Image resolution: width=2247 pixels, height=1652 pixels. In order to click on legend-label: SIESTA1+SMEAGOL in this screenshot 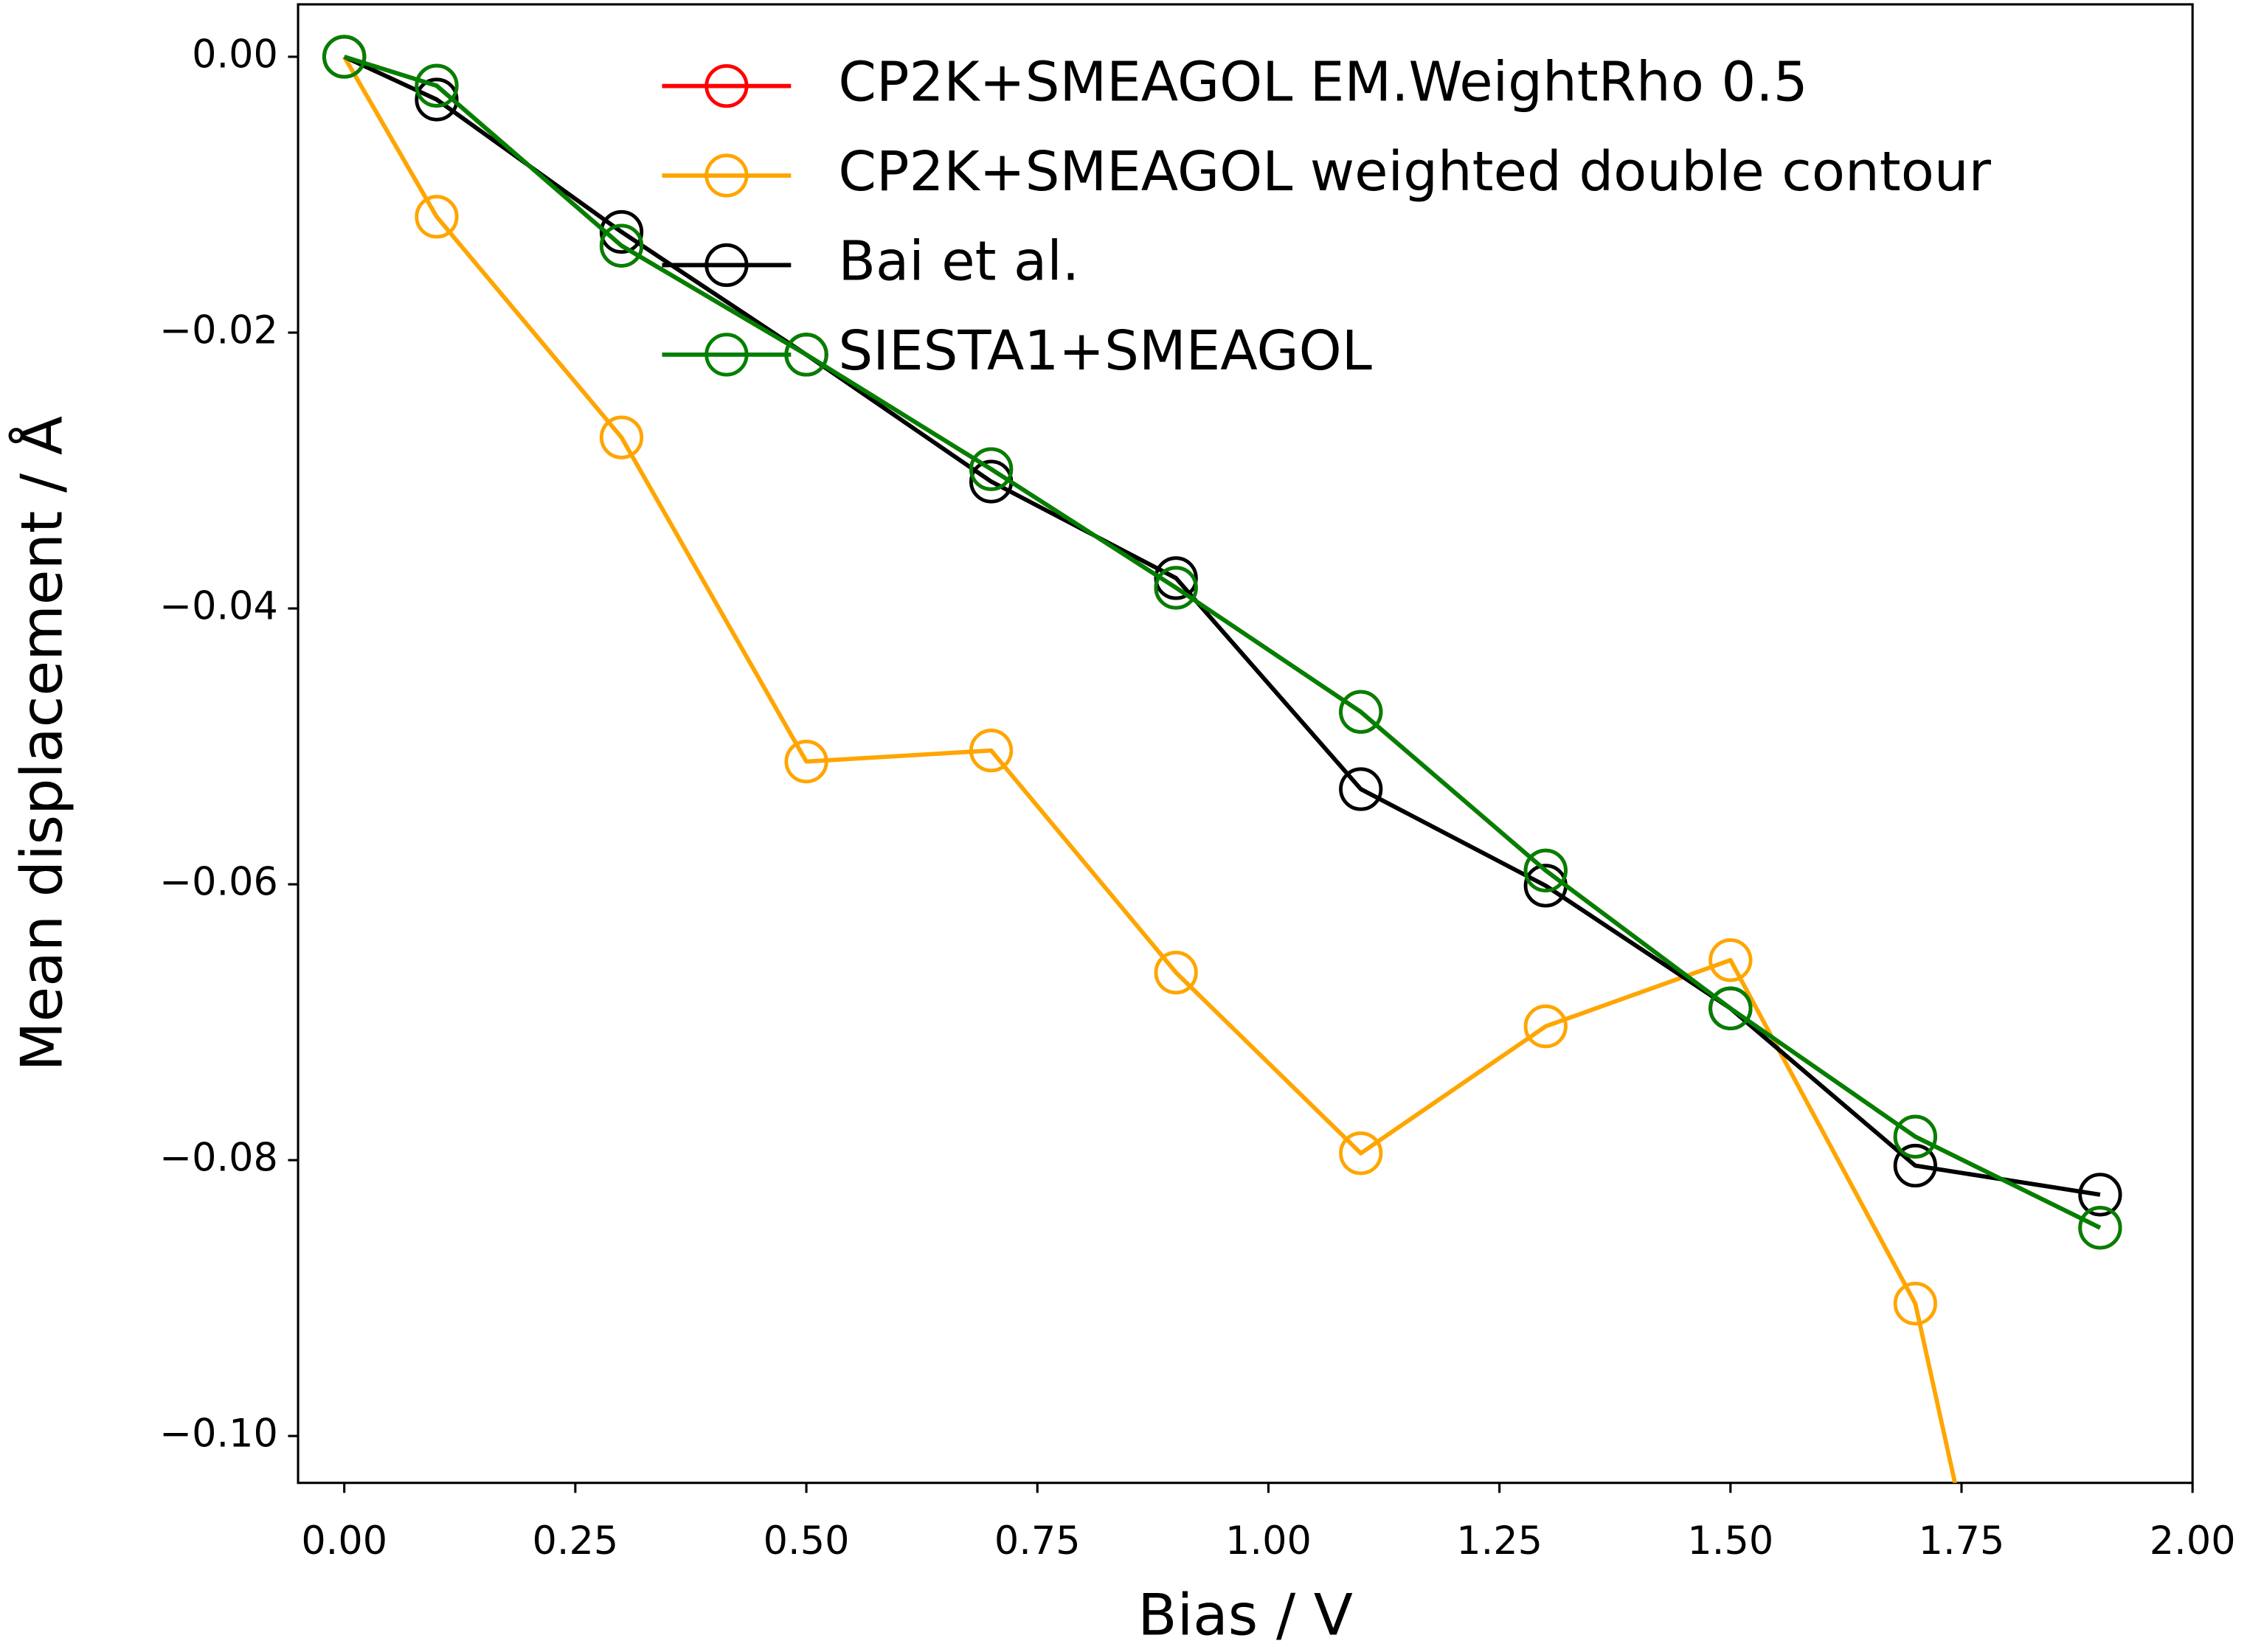, I will do `click(1104, 351)`.